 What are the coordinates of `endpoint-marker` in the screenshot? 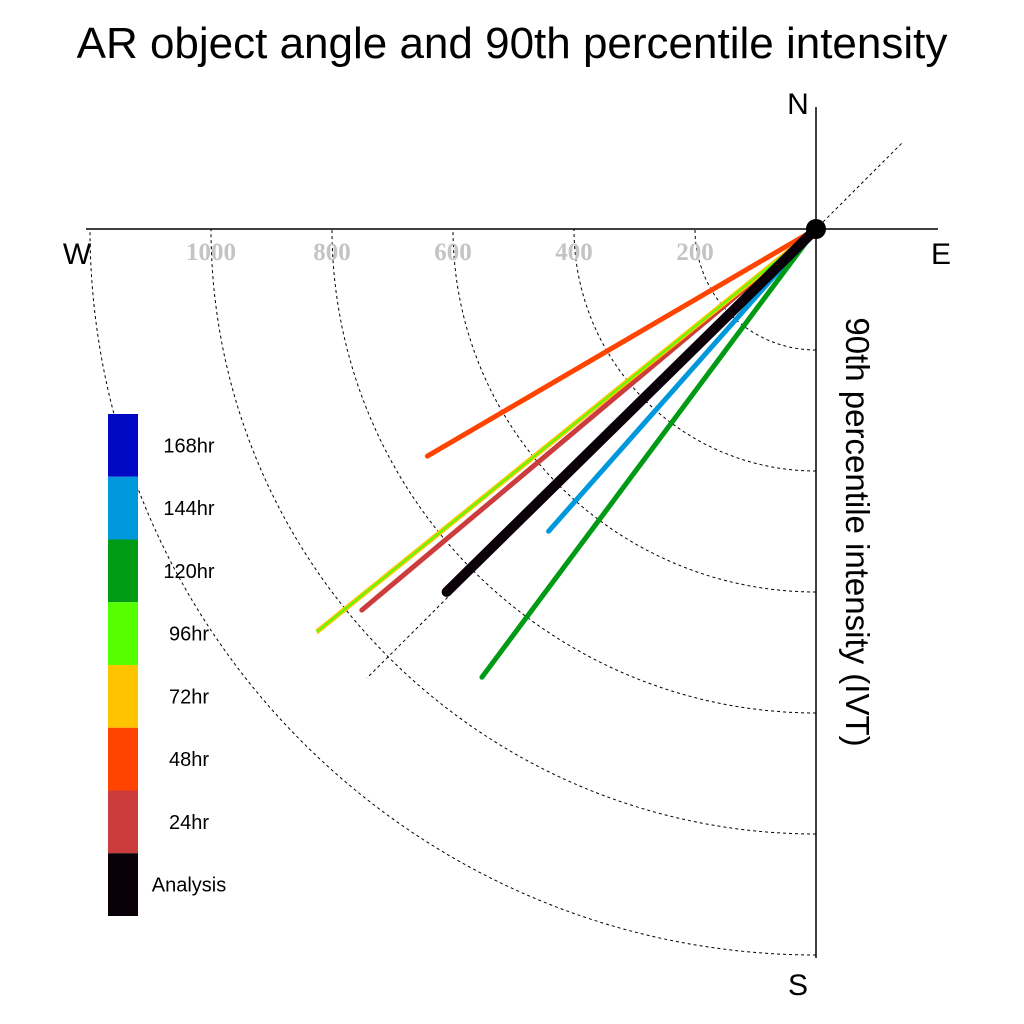 It's located at (306, 636).